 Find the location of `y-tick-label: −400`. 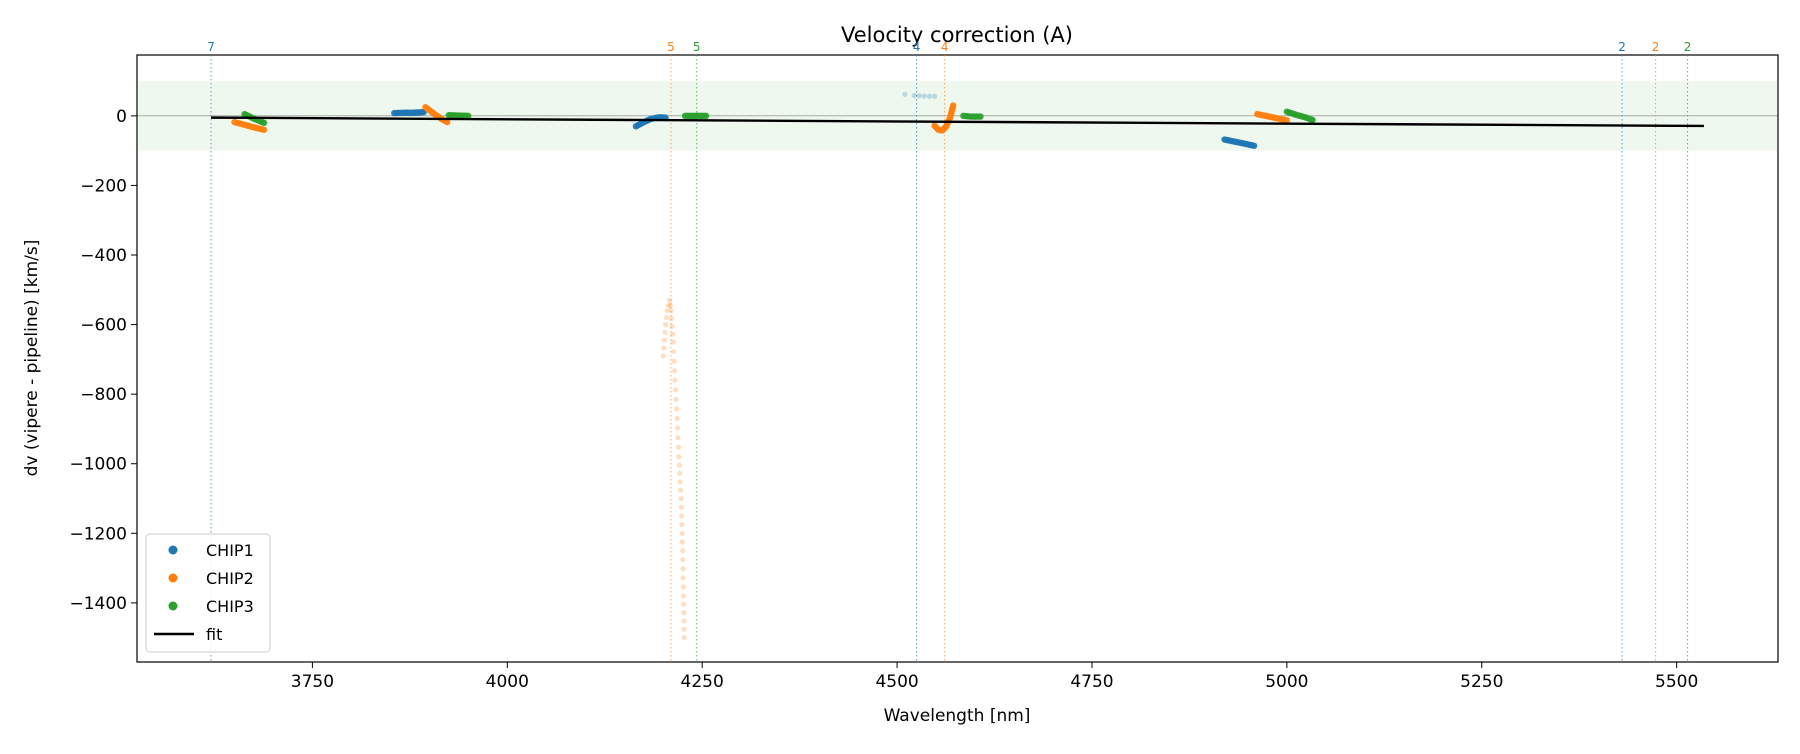

y-tick-label: −400 is located at coordinates (103, 256).